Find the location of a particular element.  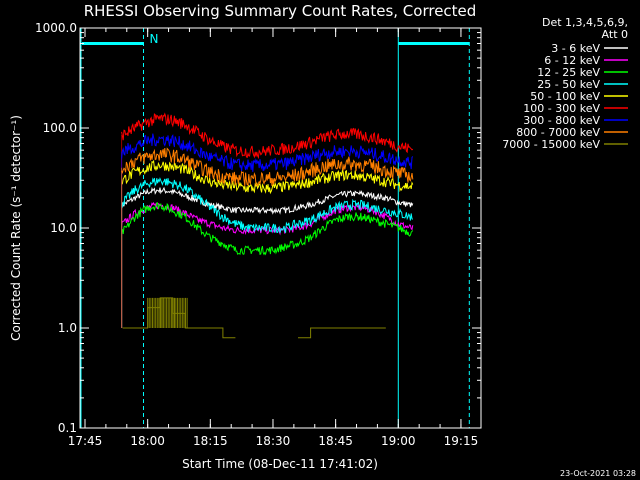

legend-entry-7: 300 - 800 keV is located at coordinates (561, 120).